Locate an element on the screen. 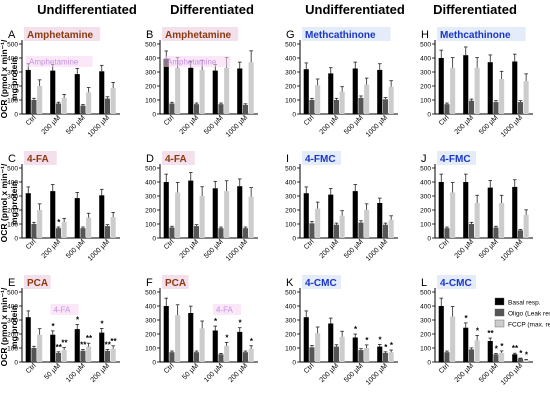  drug-label: Amphetamine is located at coordinates (60, 35).